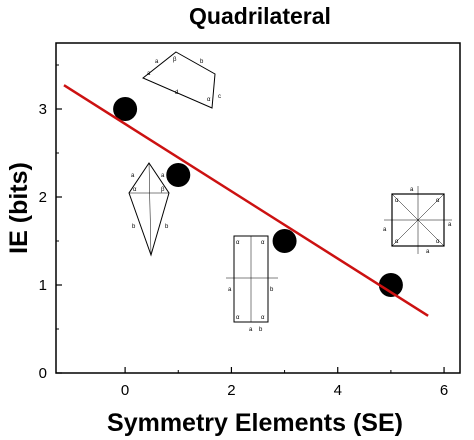 The width and height of the screenshot is (474, 440). I want to click on y-axis-label: IE (bits), so click(19, 208).